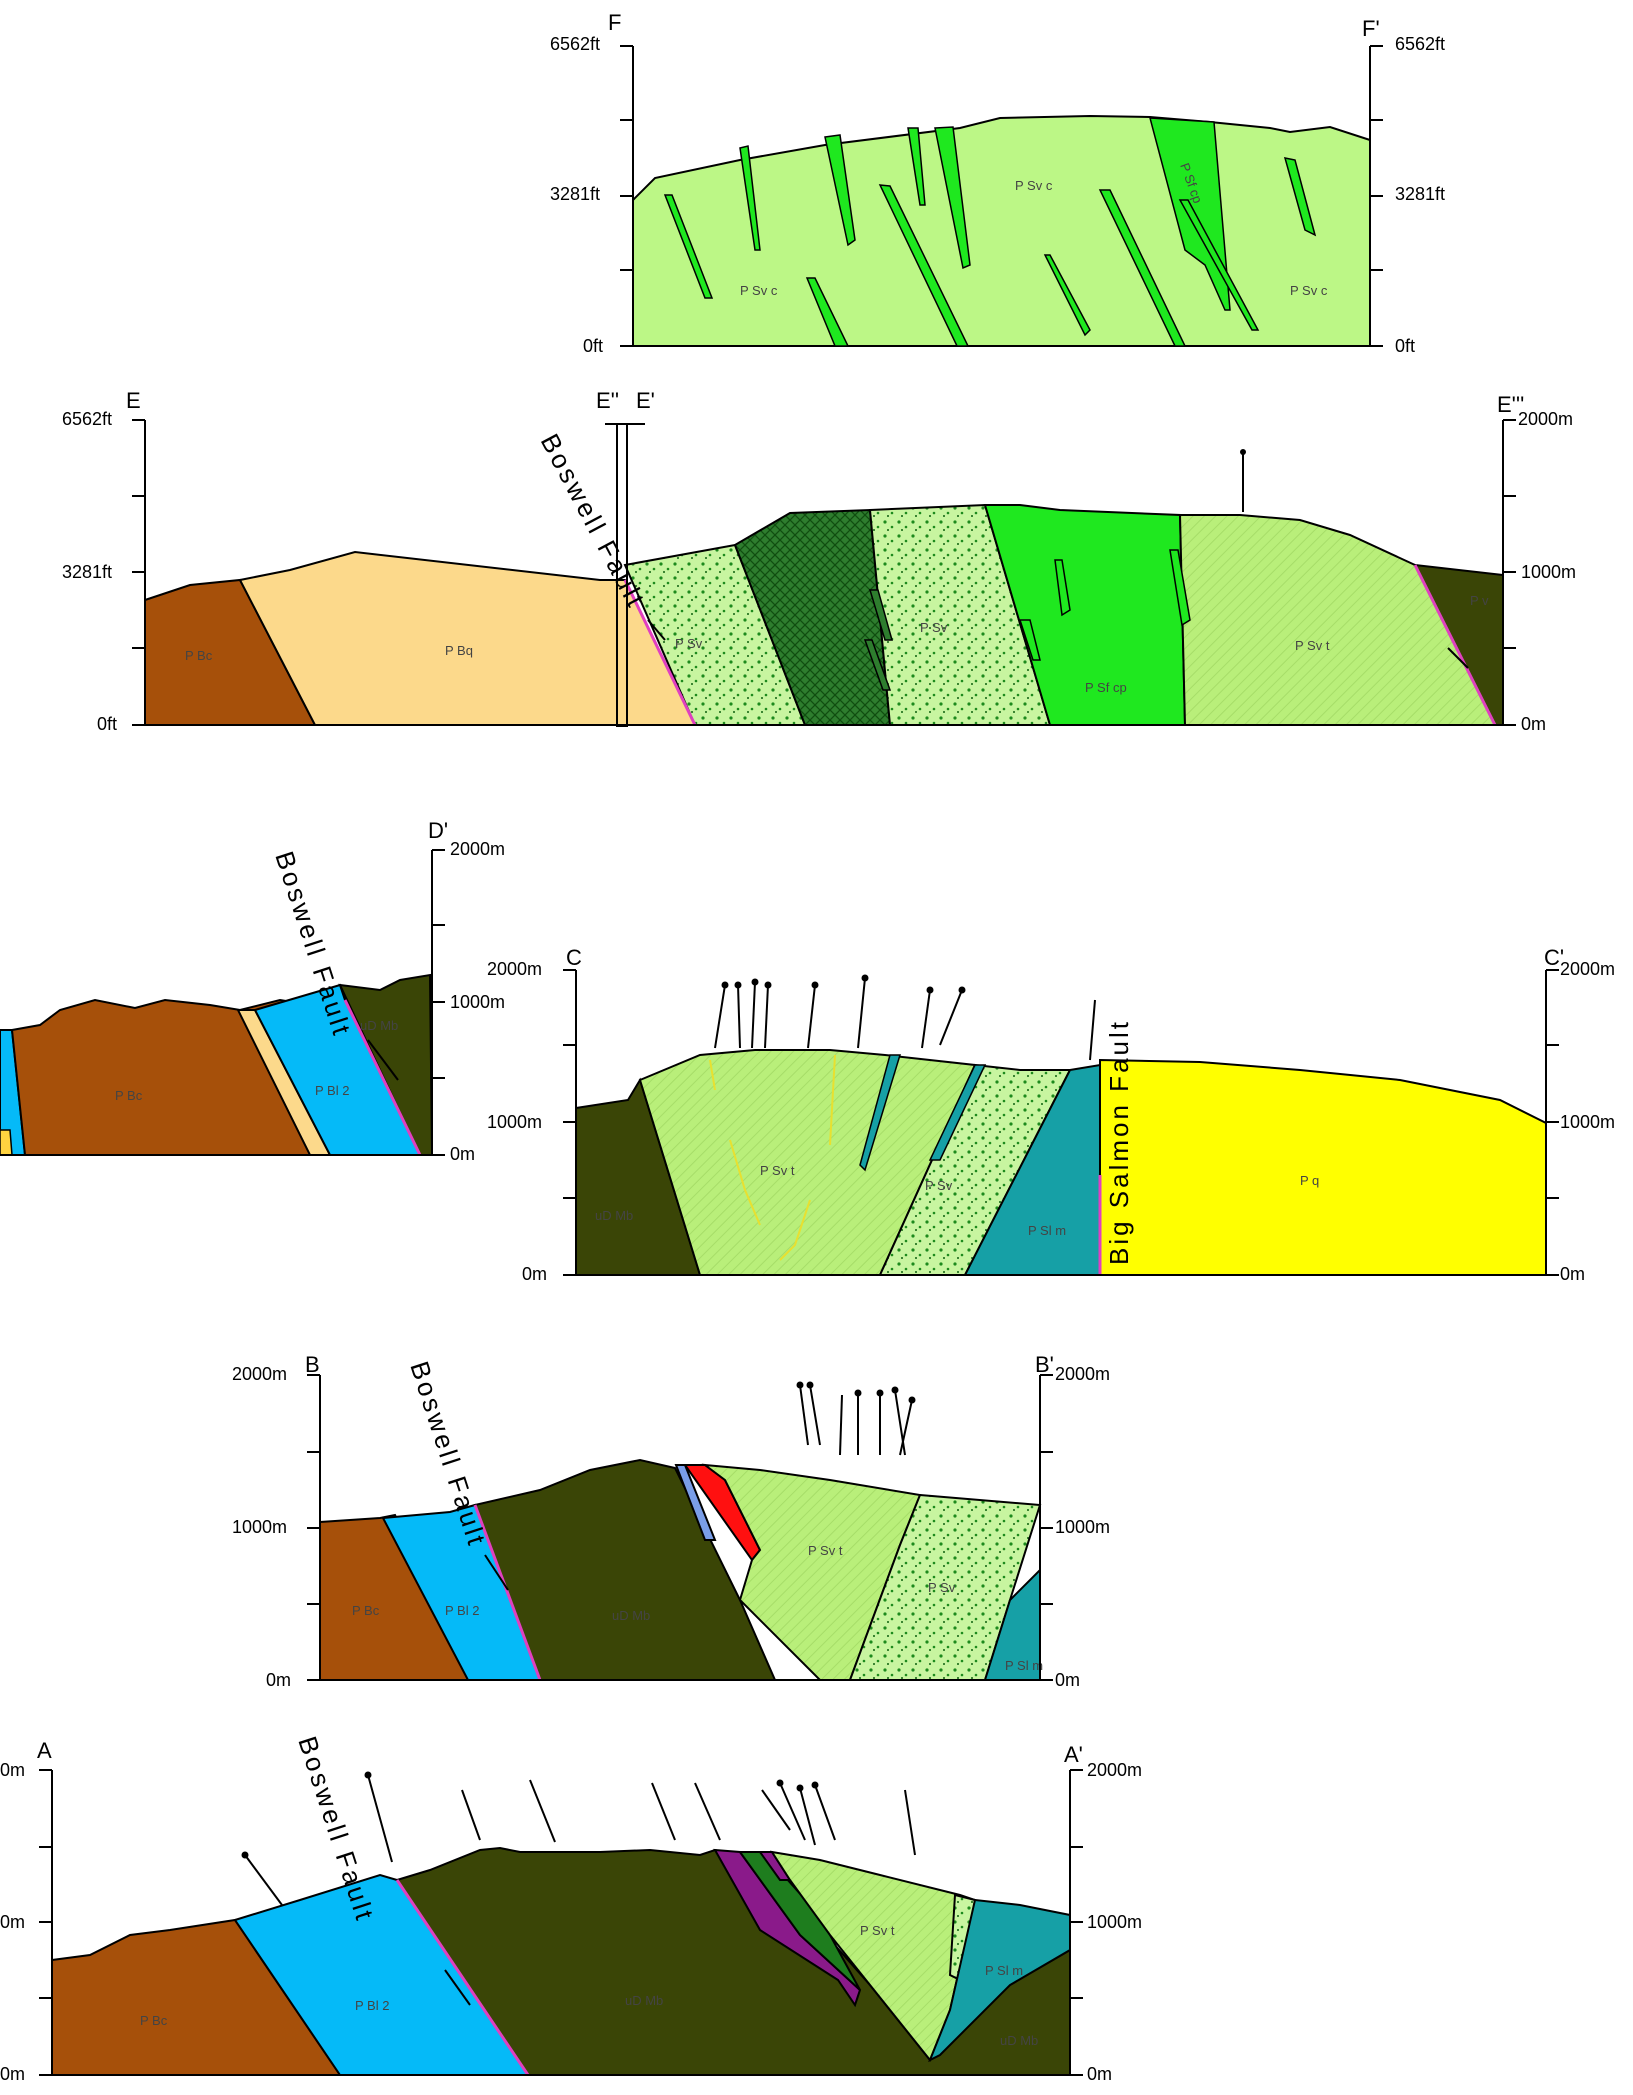 The width and height of the screenshot is (1633, 2095). Describe the element at coordinates (1119, 1142) in the screenshot. I see `fault-label: Big Salmon Fault` at that location.